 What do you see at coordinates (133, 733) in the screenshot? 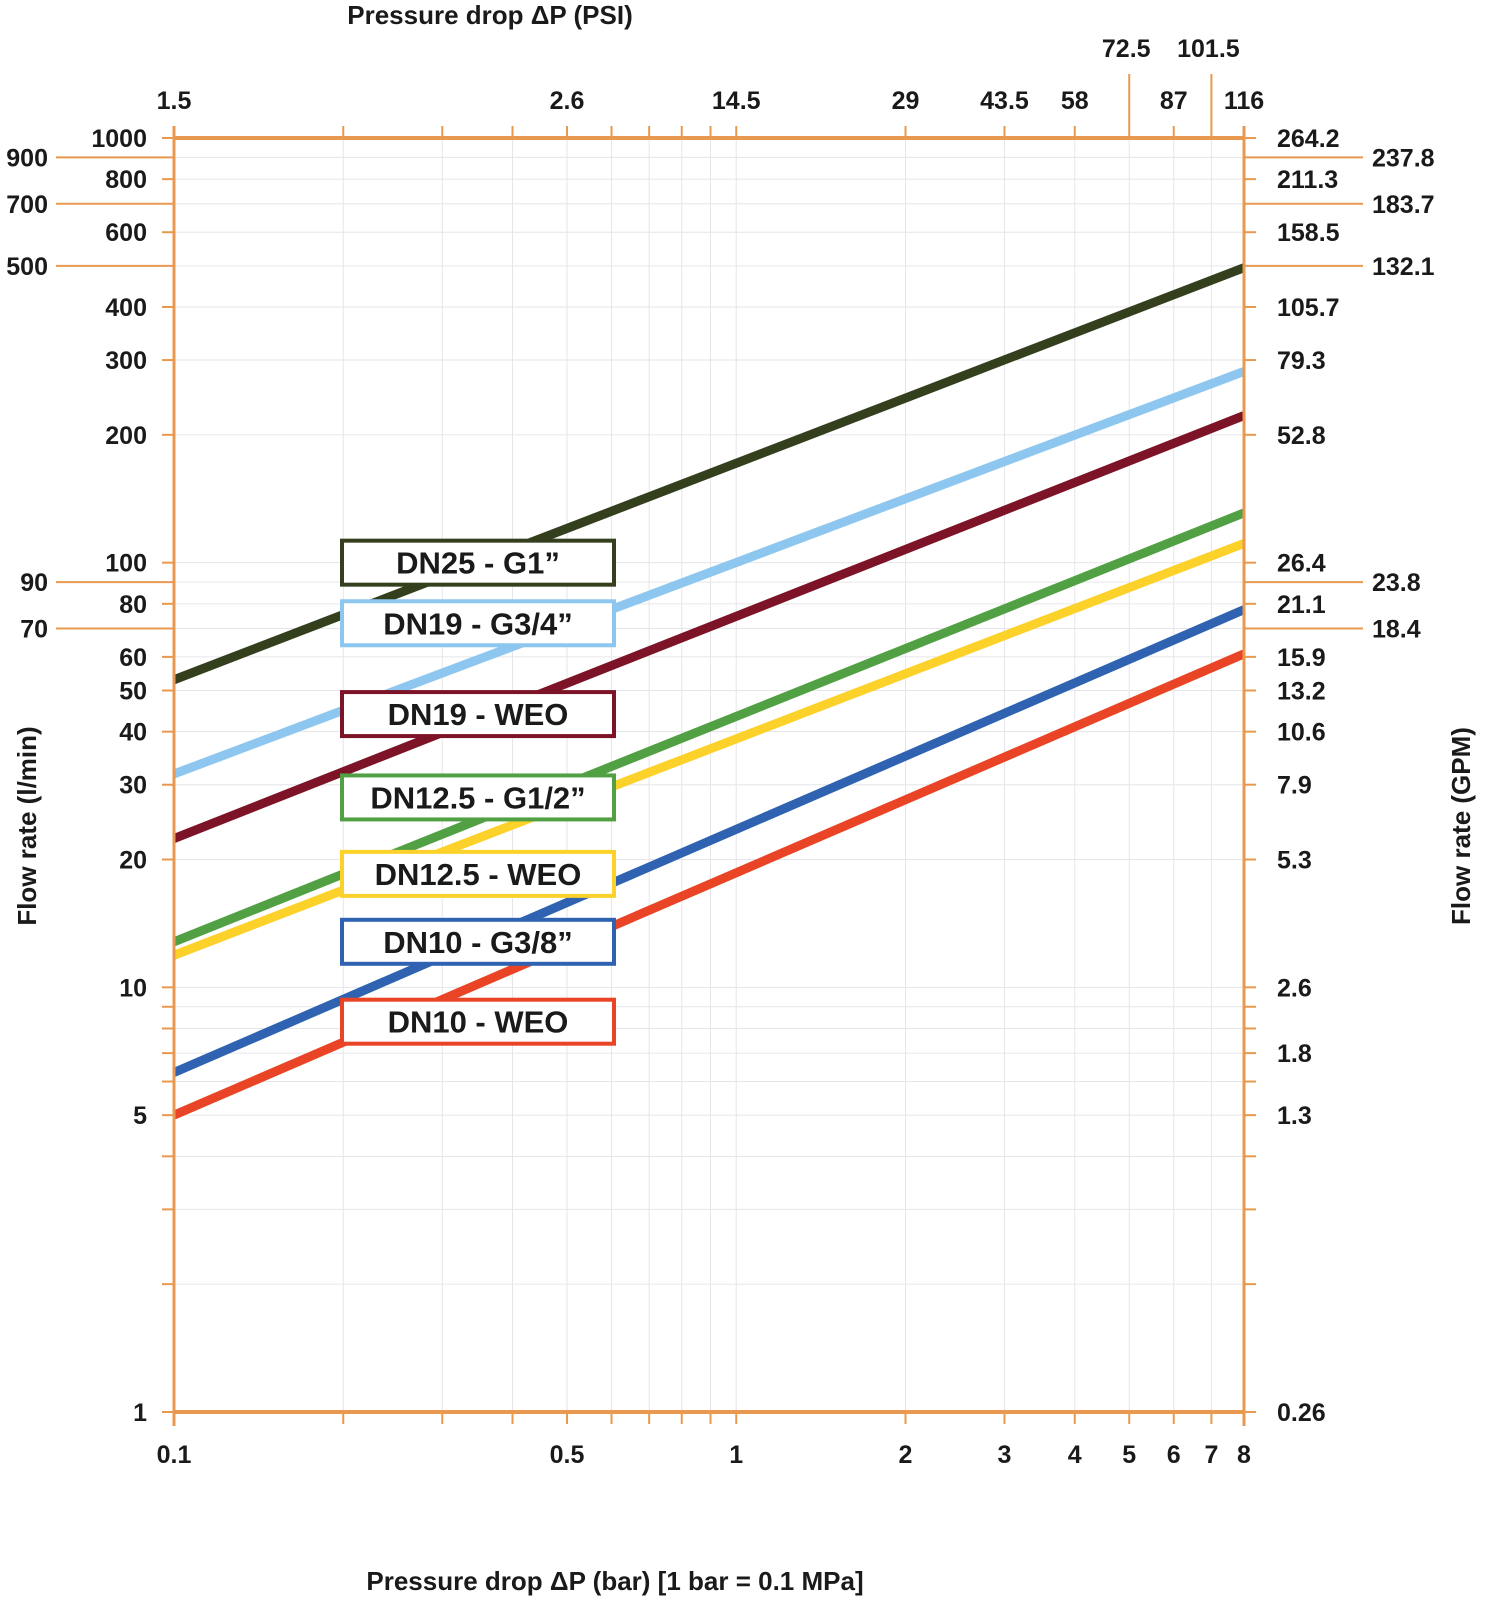
I see `left-tick-label: 40` at bounding box center [133, 733].